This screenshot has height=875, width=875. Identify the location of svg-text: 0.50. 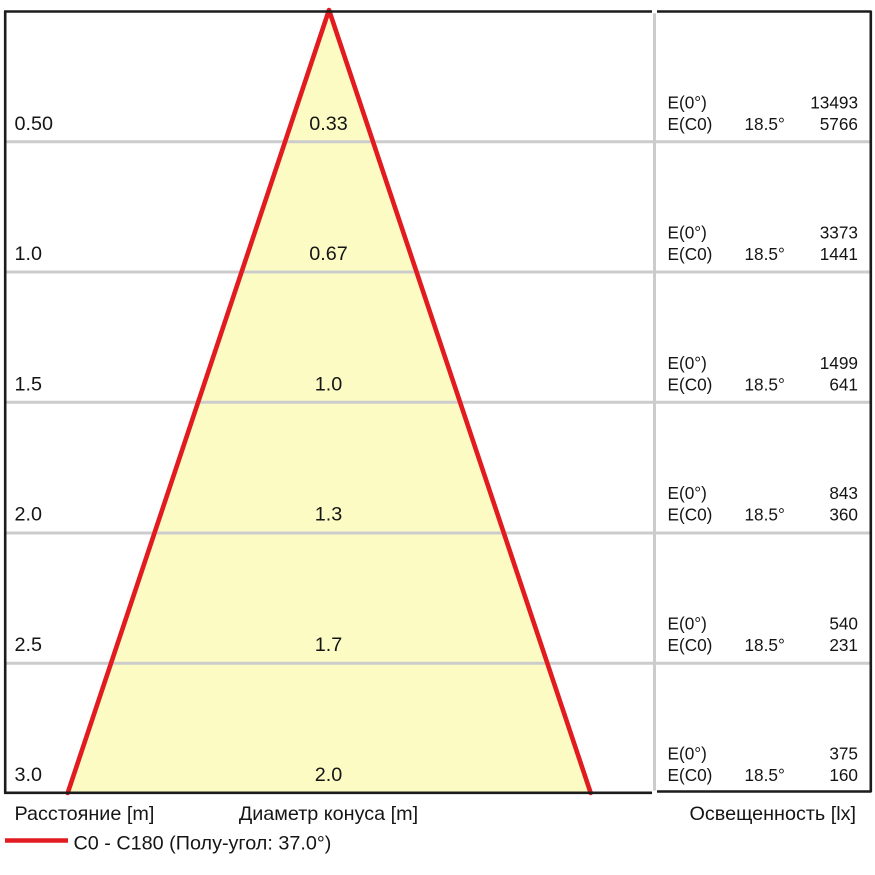
(34, 124).